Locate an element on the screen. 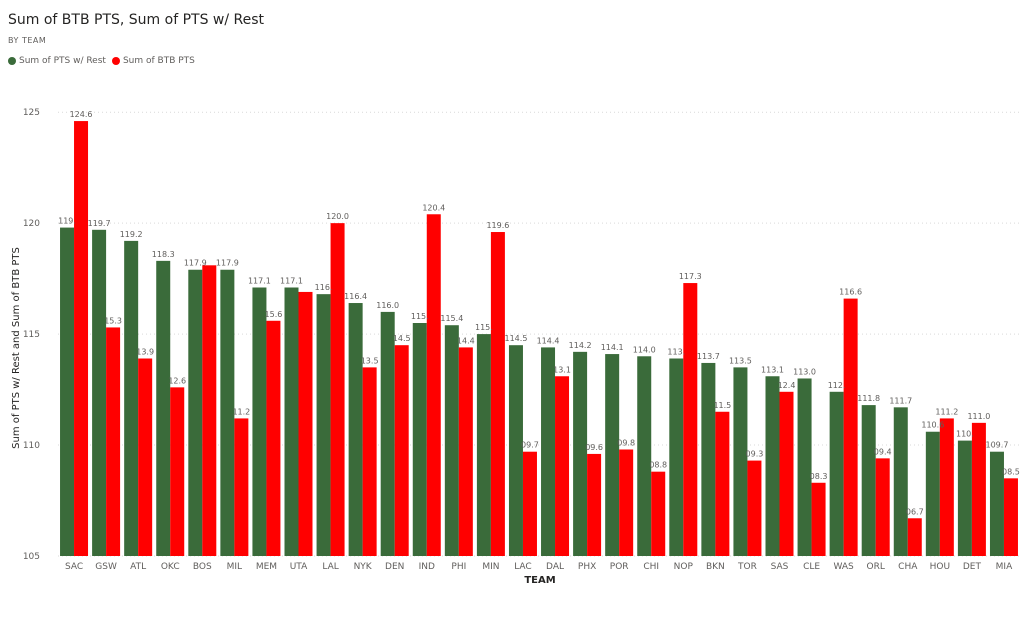  x-tick-label-lal: LAL is located at coordinates (330, 567).